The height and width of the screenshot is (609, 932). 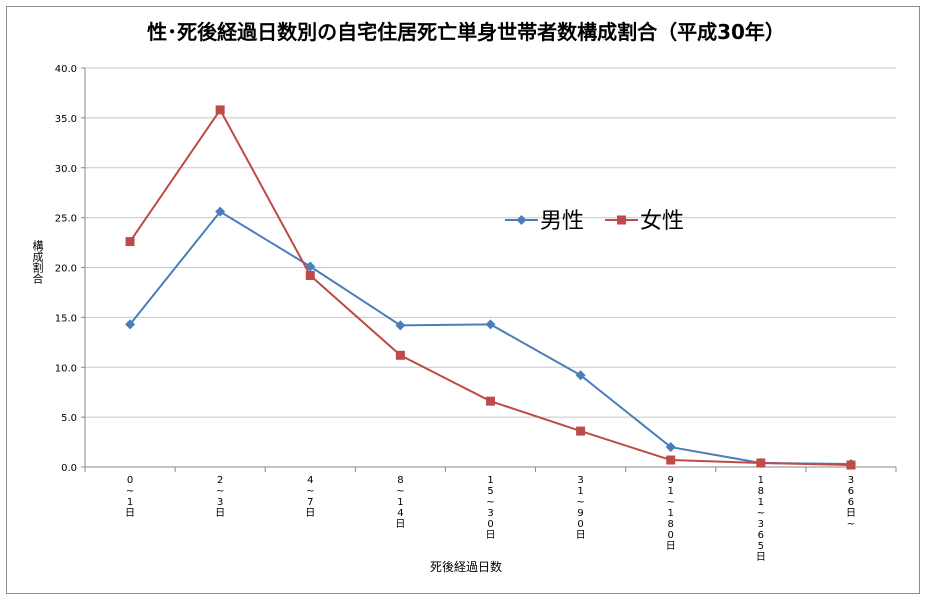 What do you see at coordinates (66, 219) in the screenshot?
I see `y-tick-label: 25.0` at bounding box center [66, 219].